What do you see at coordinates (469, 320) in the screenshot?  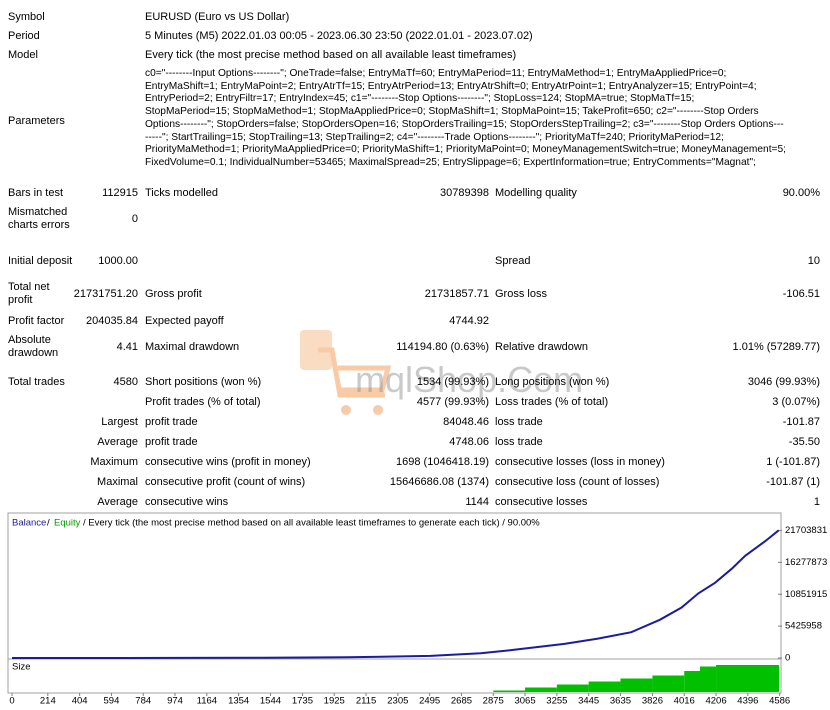 I see `stat-value2: 4744.92` at bounding box center [469, 320].